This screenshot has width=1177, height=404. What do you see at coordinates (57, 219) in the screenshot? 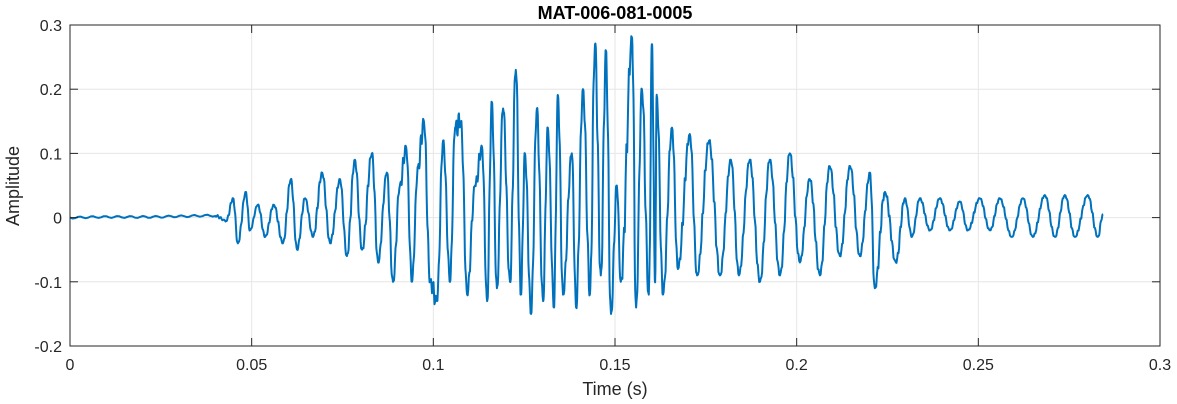
I see `y-tick-label: 0` at bounding box center [57, 219].